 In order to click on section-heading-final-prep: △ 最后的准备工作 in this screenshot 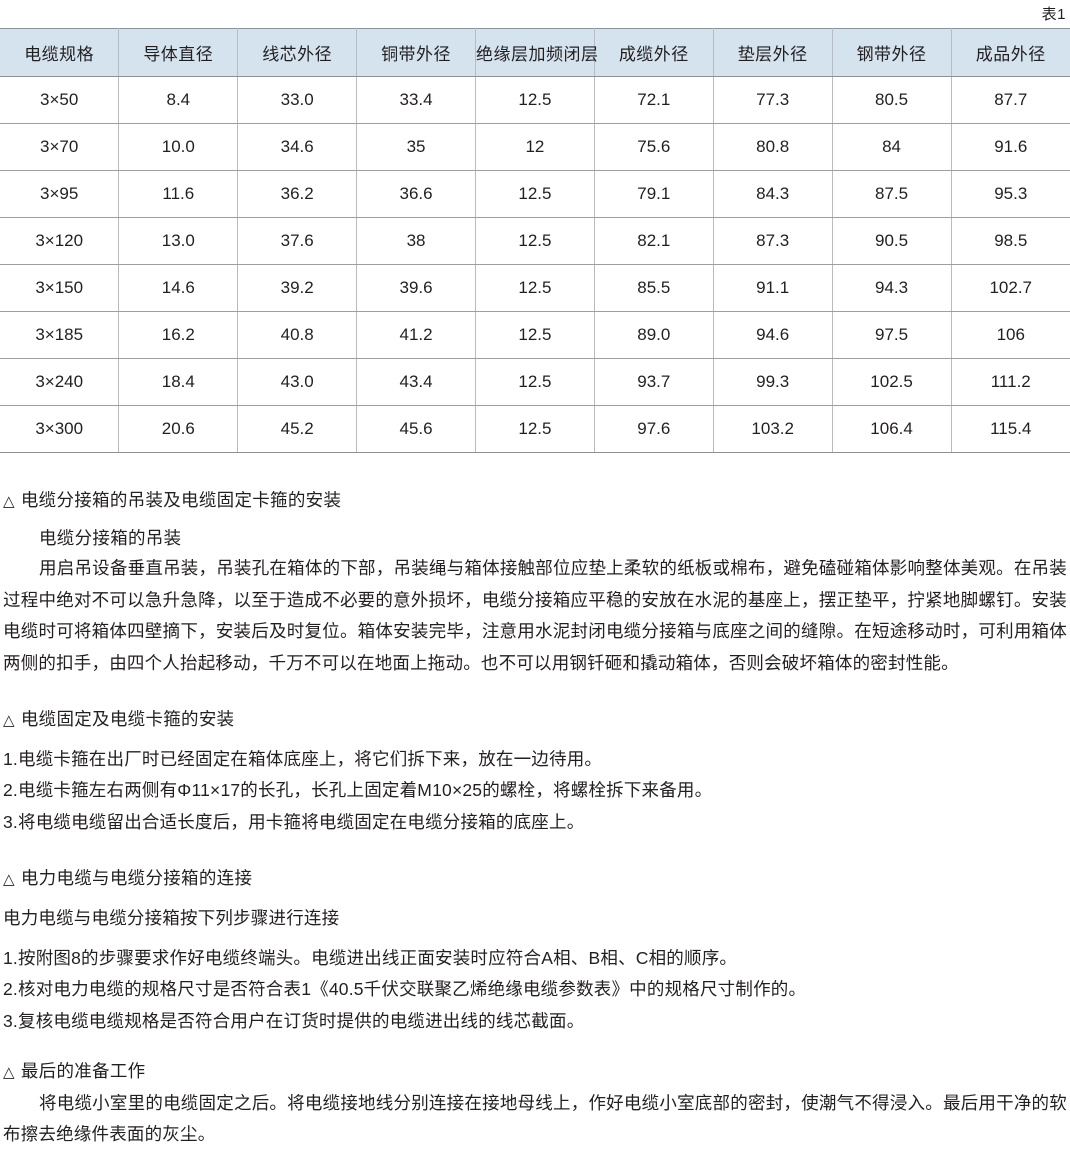, I will do `click(535, 1071)`.